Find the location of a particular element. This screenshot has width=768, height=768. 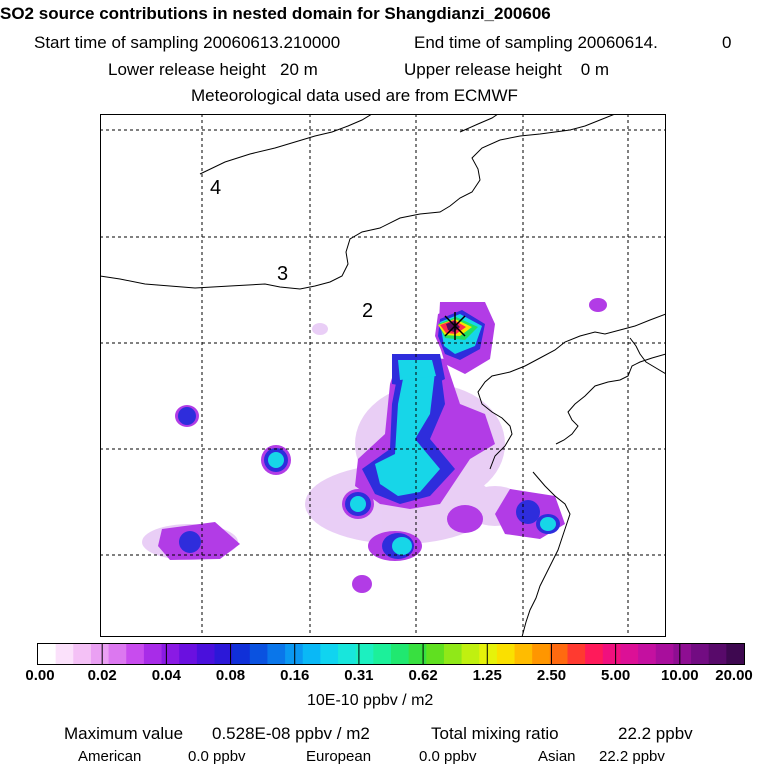

colorbar-tick-label: 0.02 is located at coordinates (102, 675).